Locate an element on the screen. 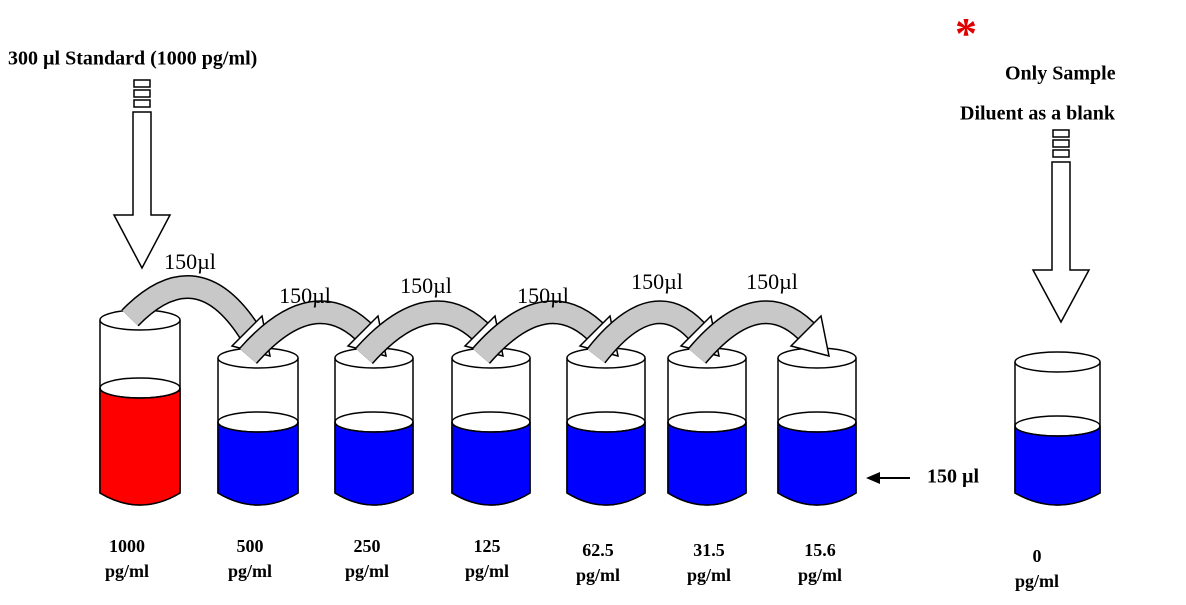 The image size is (1186, 605). concentration-value: 62.5 is located at coordinates (598, 550).